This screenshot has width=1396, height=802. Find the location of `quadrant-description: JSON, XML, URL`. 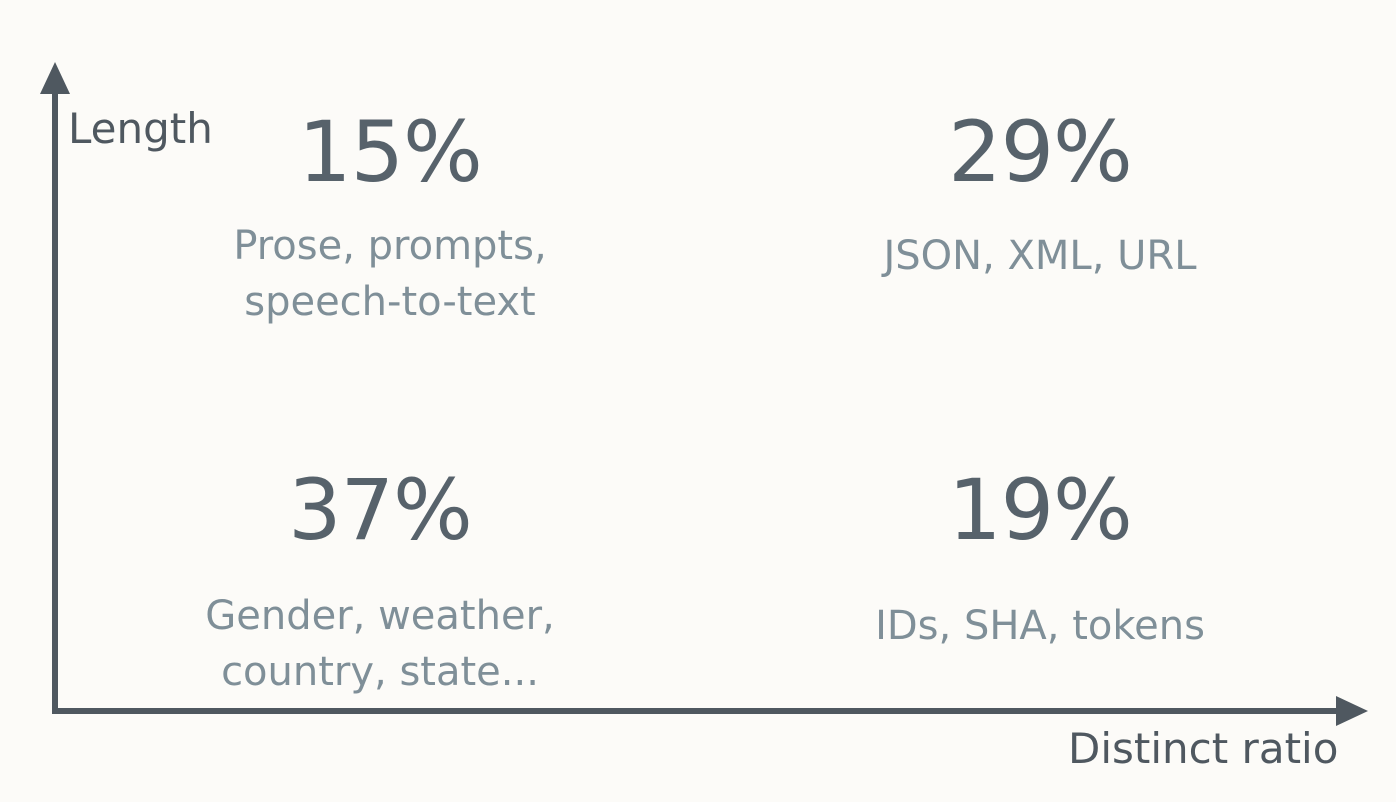

quadrant-description: JSON, XML, URL is located at coordinates (1040, 256).